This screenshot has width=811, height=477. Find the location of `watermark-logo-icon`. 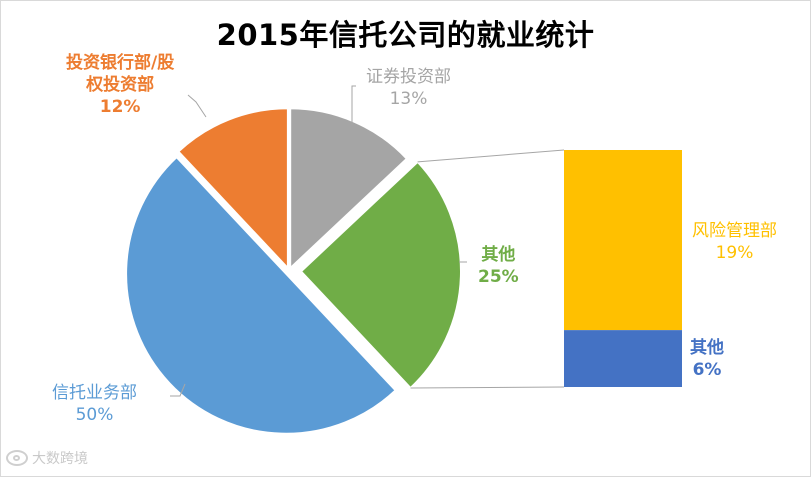

watermark-logo-icon is located at coordinates (17, 458).